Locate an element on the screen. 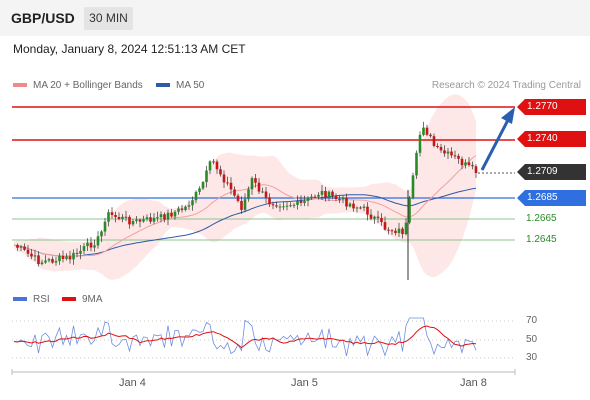 Image resolution: width=590 pixels, height=400 pixels. support-label-2: 1.2645 is located at coordinates (541, 239).